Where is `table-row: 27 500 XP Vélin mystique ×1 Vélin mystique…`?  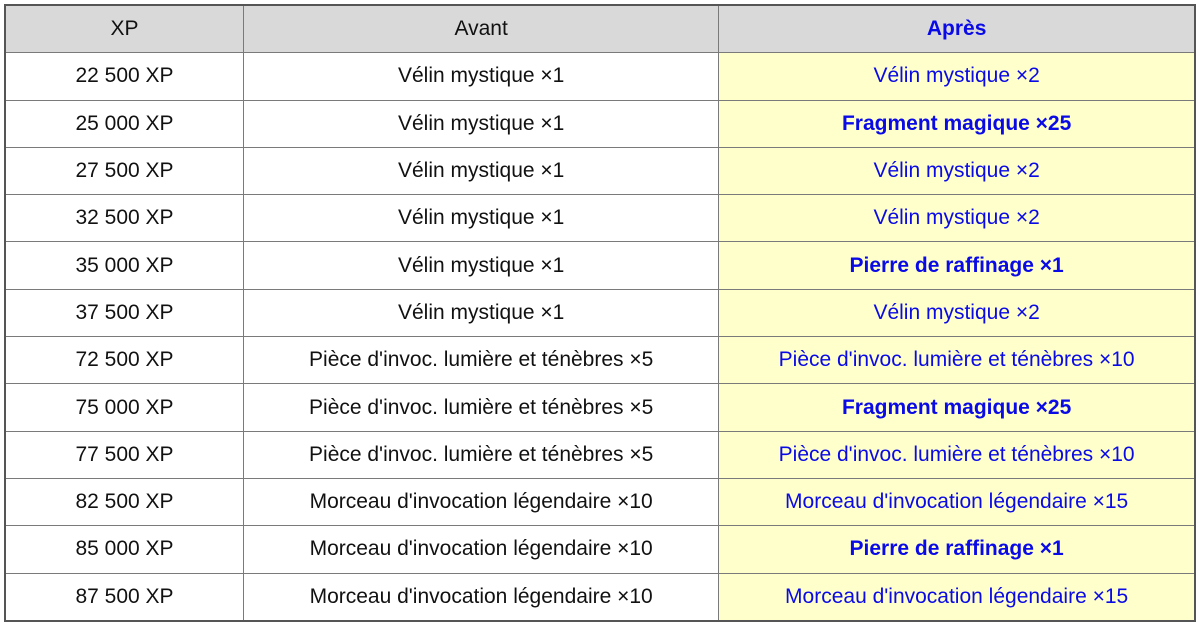 table-row: 27 500 XP Vélin mystique ×1 Vélin mystique… is located at coordinates (600, 171).